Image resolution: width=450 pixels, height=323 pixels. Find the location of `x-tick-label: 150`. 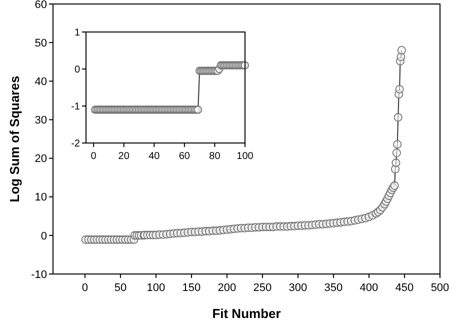

x-tick-label: 150 is located at coordinates (191, 288).